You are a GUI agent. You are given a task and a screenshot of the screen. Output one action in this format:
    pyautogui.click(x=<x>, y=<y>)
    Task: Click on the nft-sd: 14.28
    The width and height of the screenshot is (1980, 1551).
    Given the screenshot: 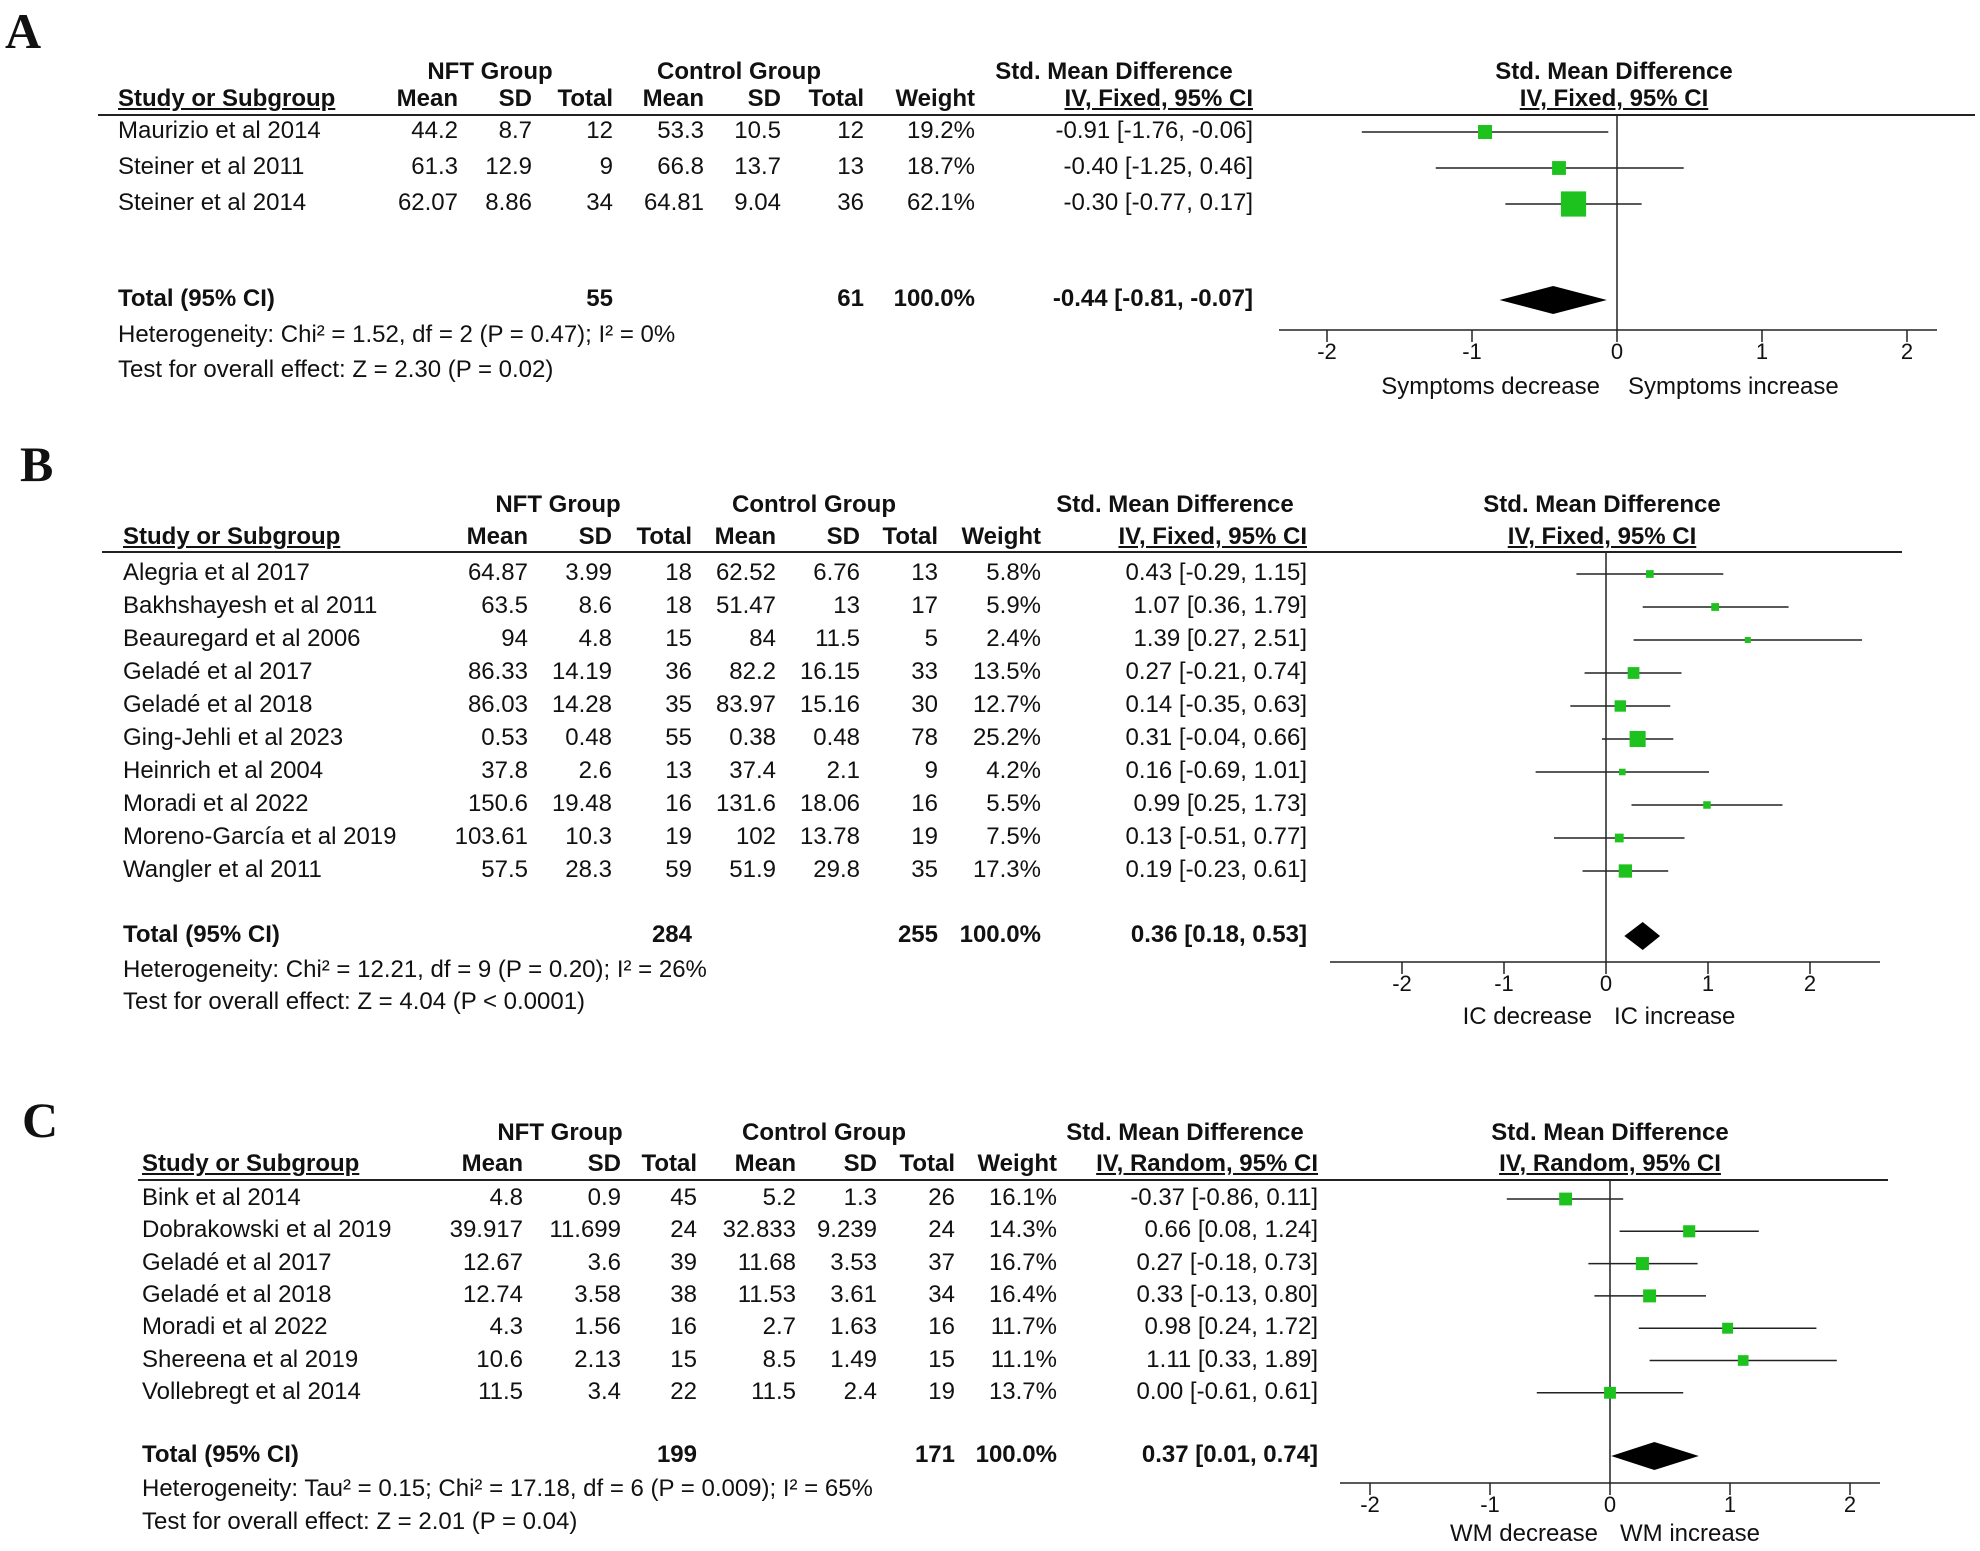 What is the action you would take?
    pyautogui.click(x=581, y=704)
    